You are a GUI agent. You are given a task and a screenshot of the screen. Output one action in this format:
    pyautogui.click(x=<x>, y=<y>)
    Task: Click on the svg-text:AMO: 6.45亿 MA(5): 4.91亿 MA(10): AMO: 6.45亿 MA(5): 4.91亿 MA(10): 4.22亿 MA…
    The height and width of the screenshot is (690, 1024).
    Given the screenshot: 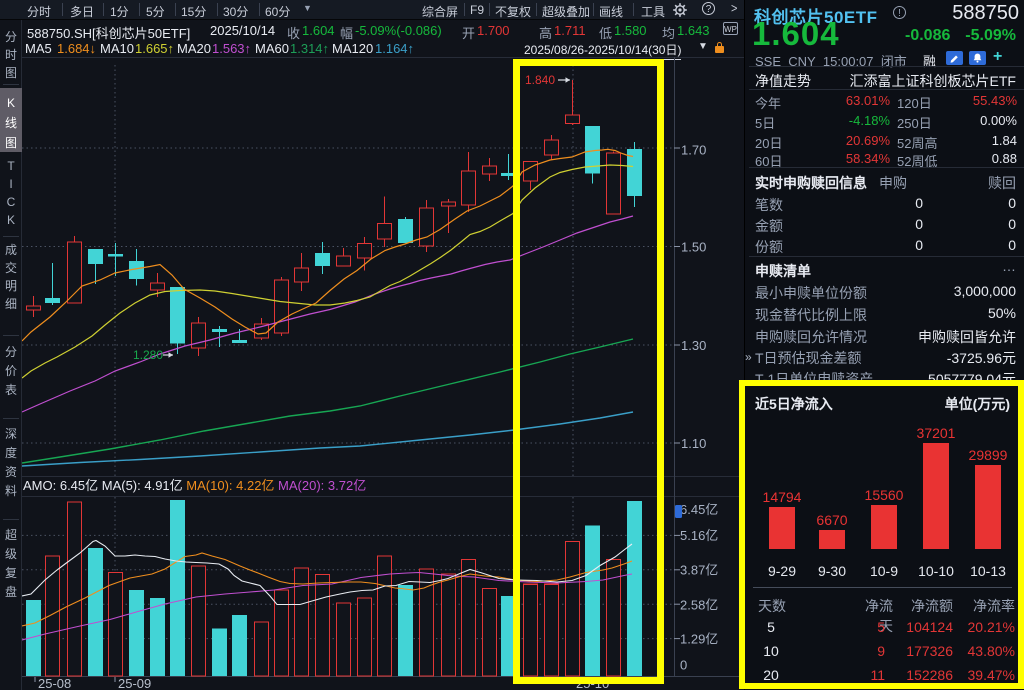 What is the action you would take?
    pyautogui.click(x=194, y=485)
    